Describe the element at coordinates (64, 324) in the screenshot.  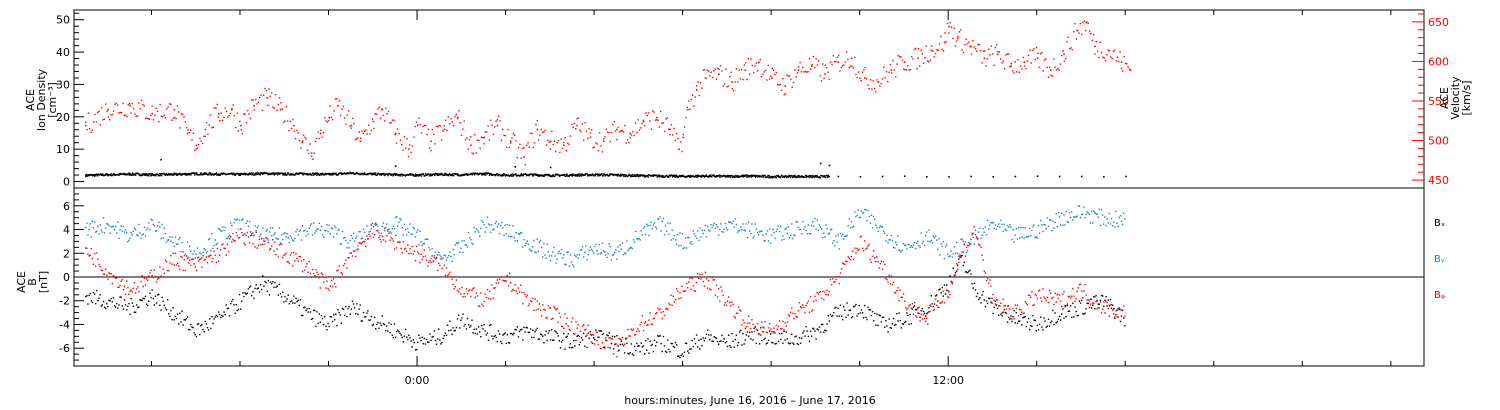
I see `bottom-left-tick-label: -4` at that location.